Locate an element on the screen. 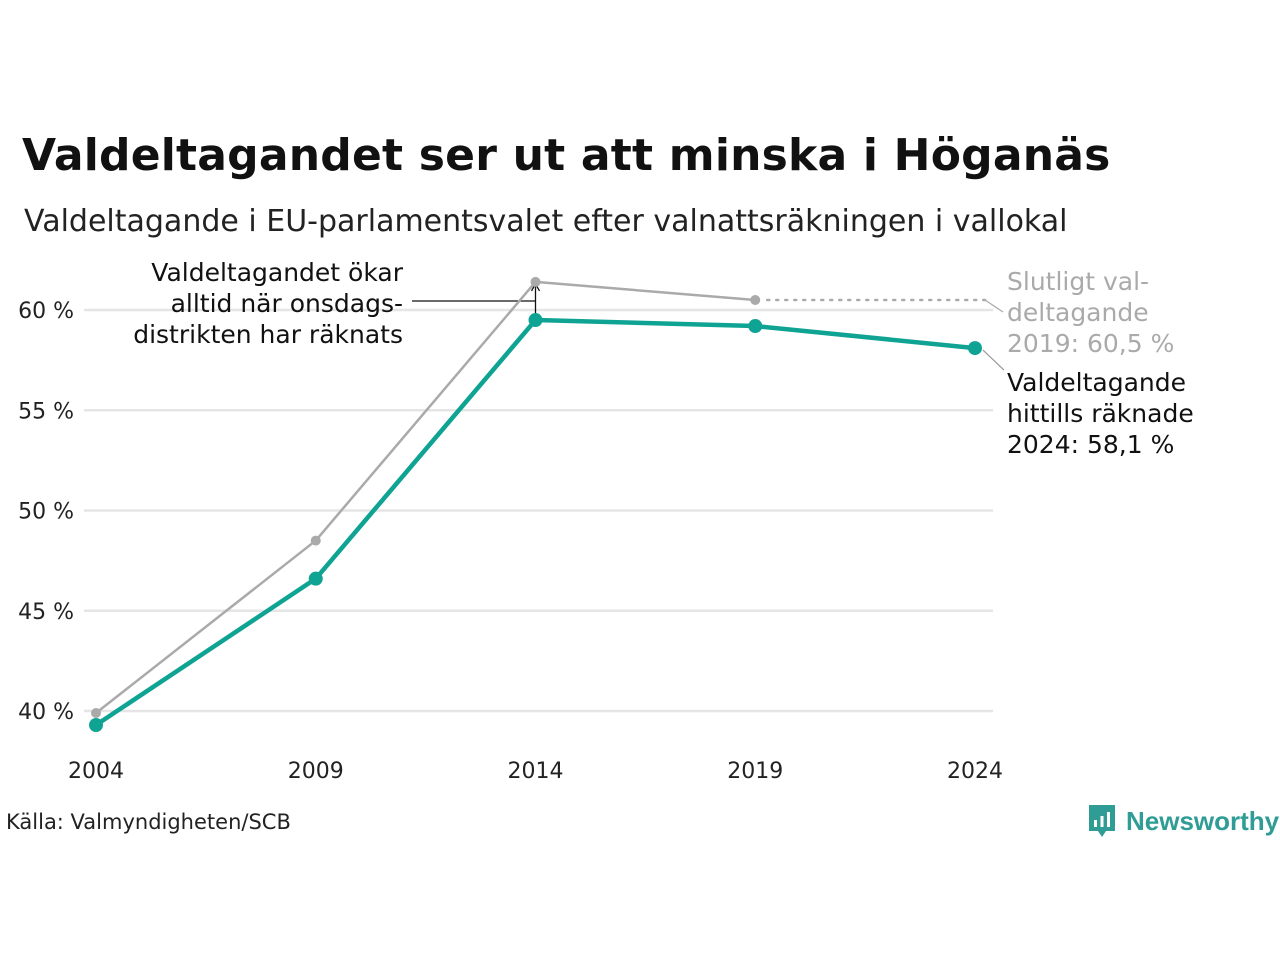 This screenshot has height=960, width=1280. x-tick-label-2004: 2004 is located at coordinates (96, 771).